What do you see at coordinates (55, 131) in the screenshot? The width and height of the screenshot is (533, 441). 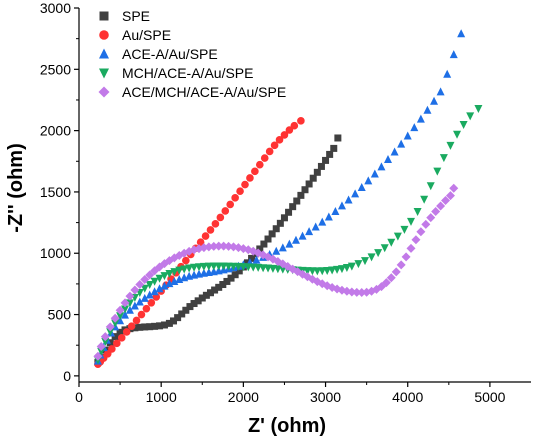 I see `y-tick-label: 2000` at bounding box center [55, 131].